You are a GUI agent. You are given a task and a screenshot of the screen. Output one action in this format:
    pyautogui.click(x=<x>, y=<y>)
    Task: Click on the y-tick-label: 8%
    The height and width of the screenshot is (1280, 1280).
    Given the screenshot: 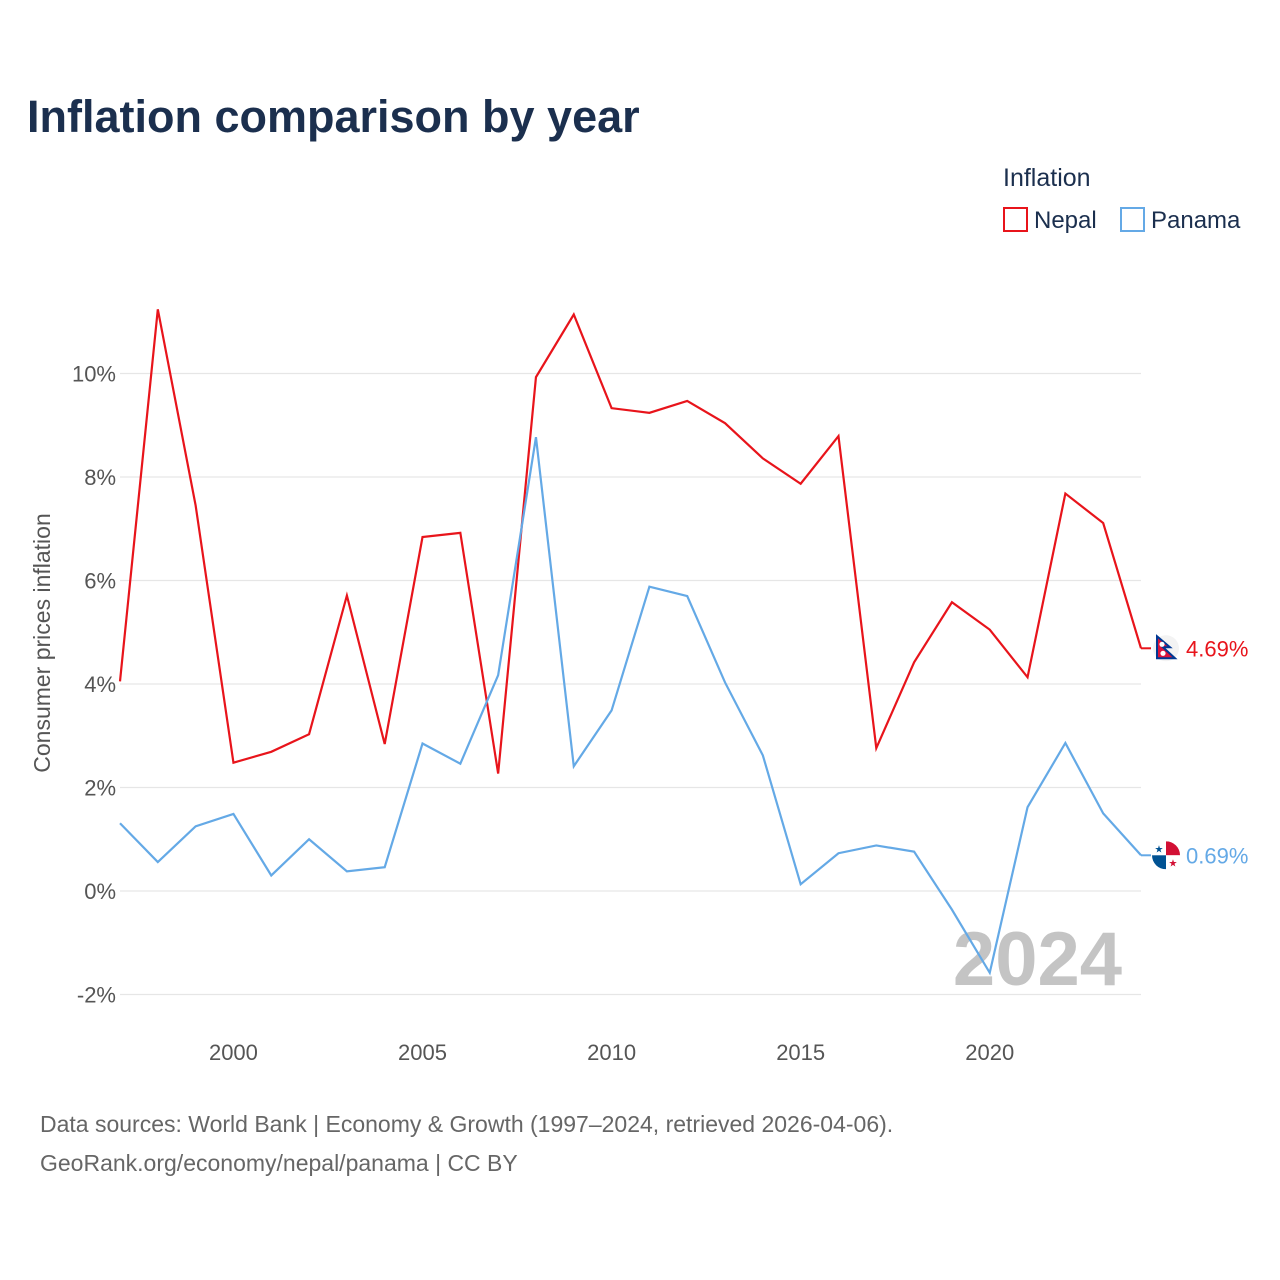 What is the action you would take?
    pyautogui.click(x=100, y=477)
    